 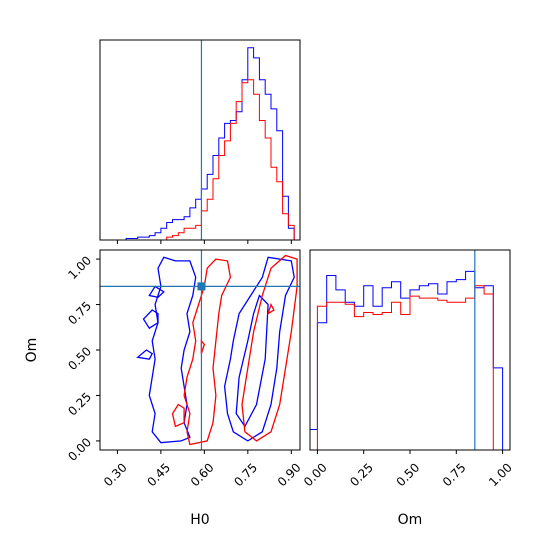 I want to click on hist-om-xlabel: Om, so click(x=410, y=520).